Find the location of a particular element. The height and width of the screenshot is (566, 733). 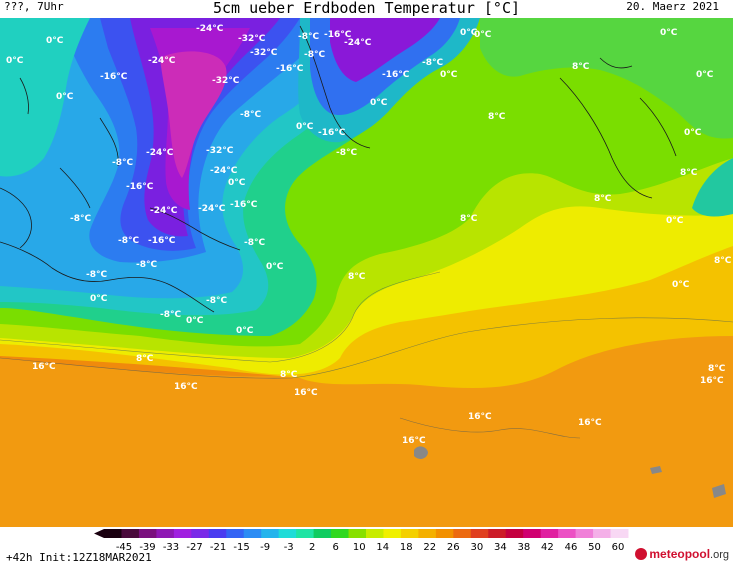

forecast-date: 20. Maerz 2021 is located at coordinates (672, 6).